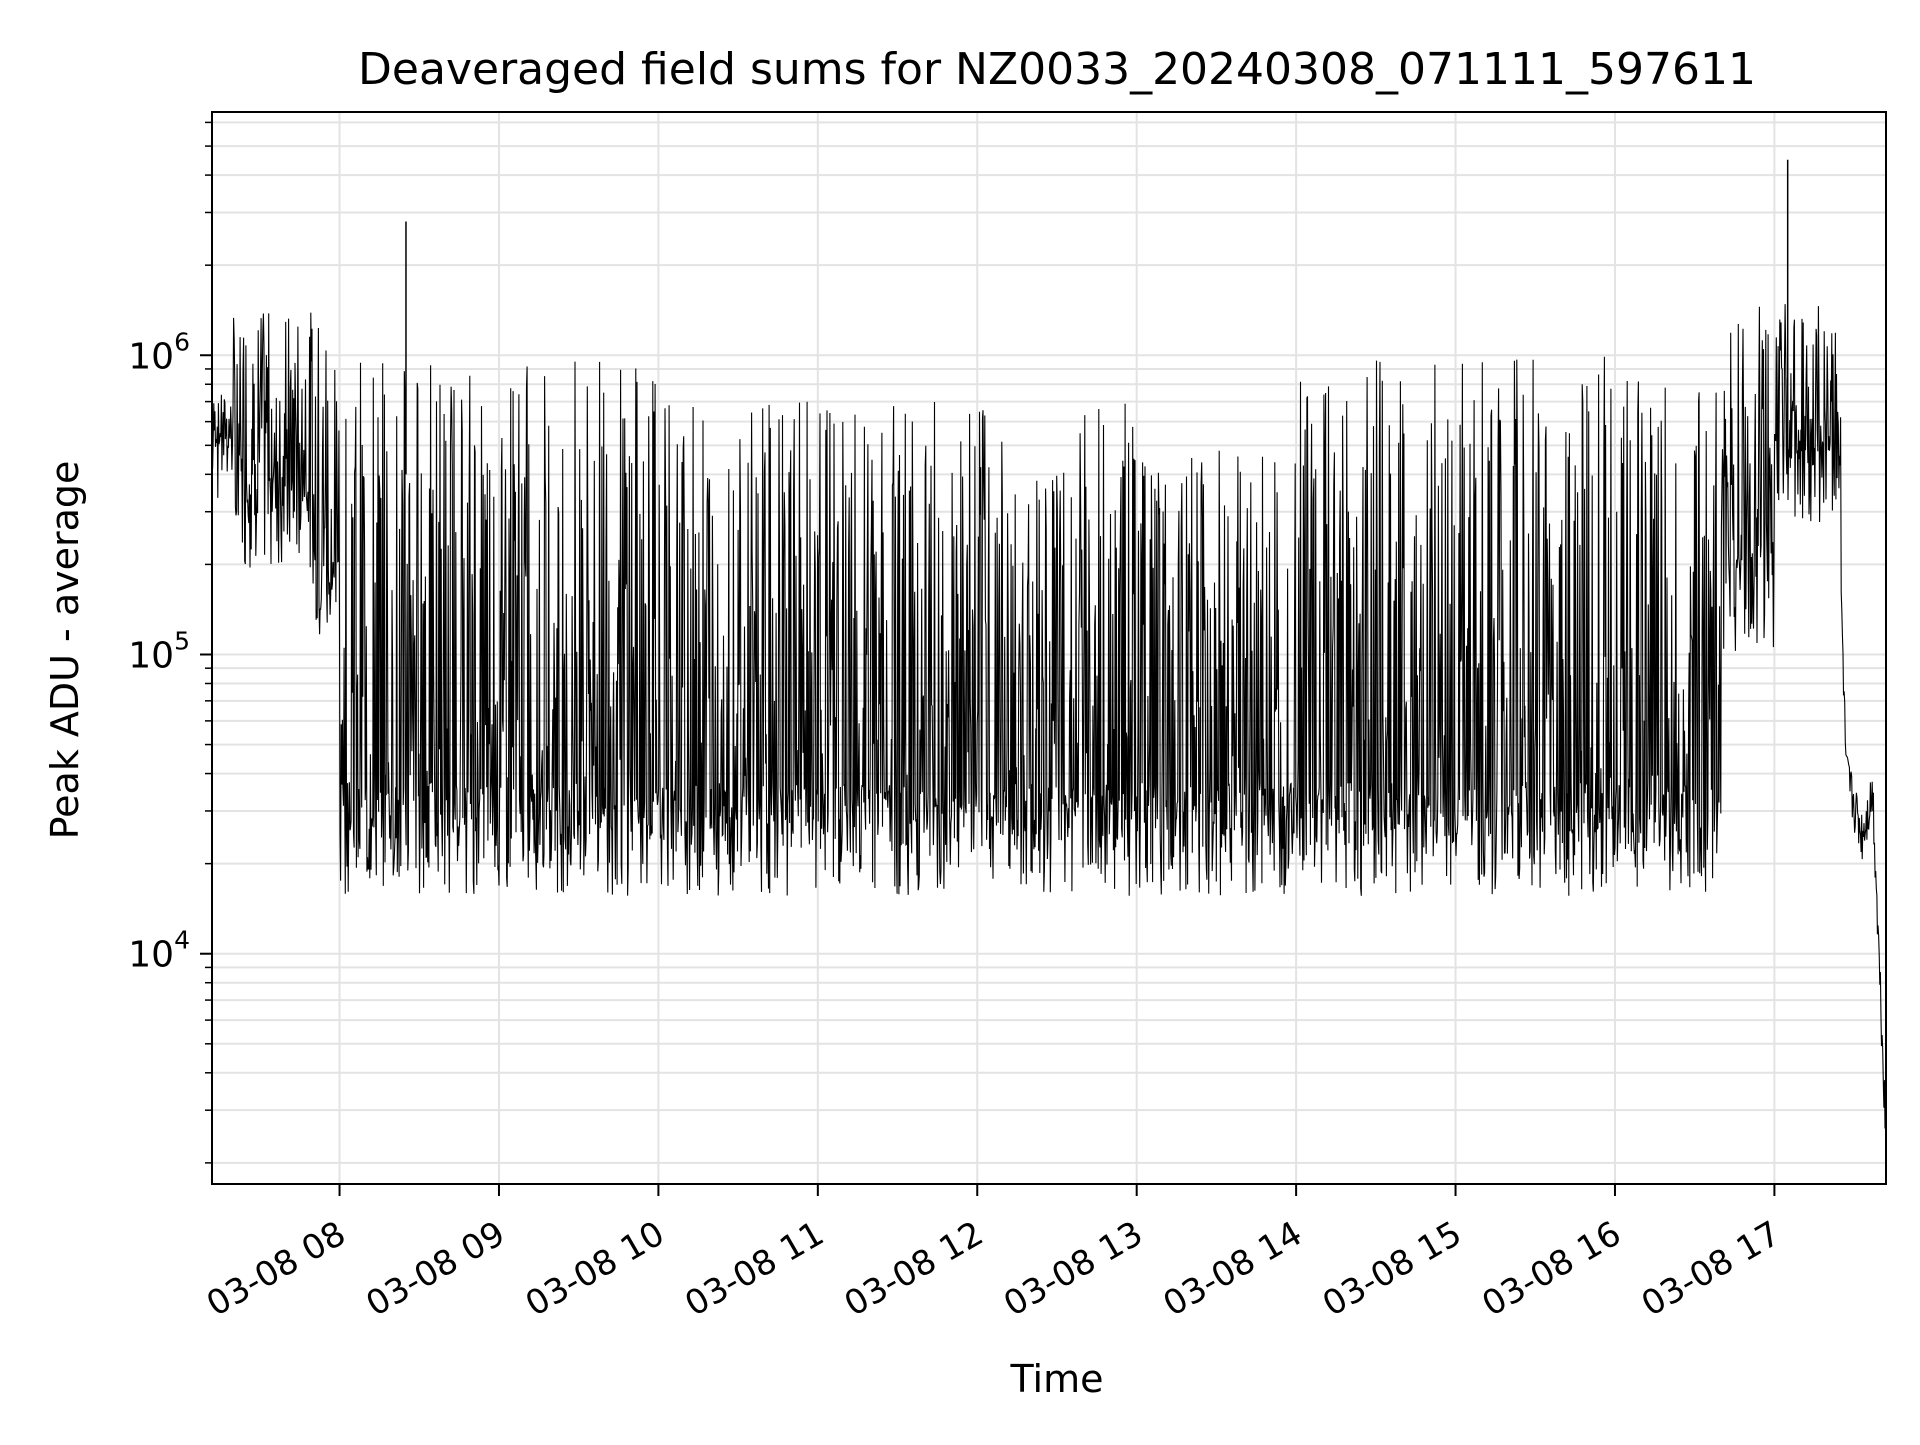  What do you see at coordinates (1057, 1379) in the screenshot?
I see `x-axis-label: Time` at bounding box center [1057, 1379].